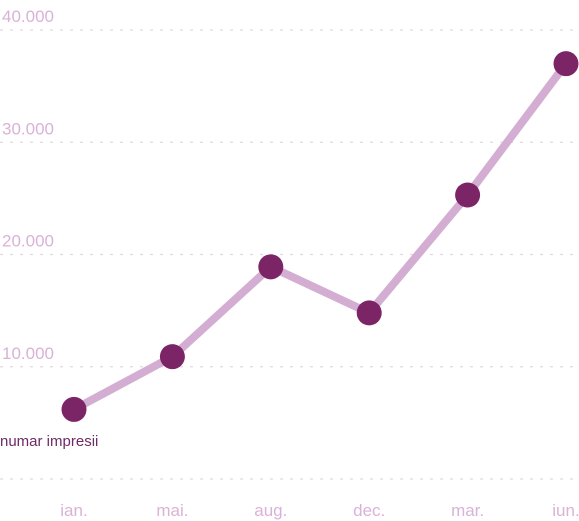  What do you see at coordinates (172, 510) in the screenshot?
I see `x-tick-label: mai.` at bounding box center [172, 510].